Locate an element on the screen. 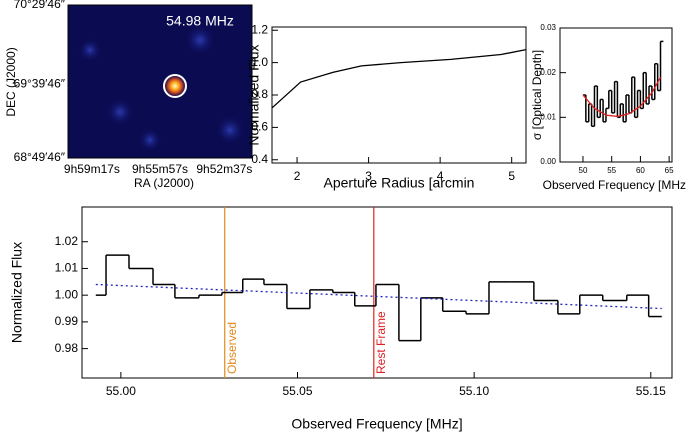 The height and width of the screenshot is (440, 686). x-tick-label: 9h55m57s is located at coordinates (160, 169).